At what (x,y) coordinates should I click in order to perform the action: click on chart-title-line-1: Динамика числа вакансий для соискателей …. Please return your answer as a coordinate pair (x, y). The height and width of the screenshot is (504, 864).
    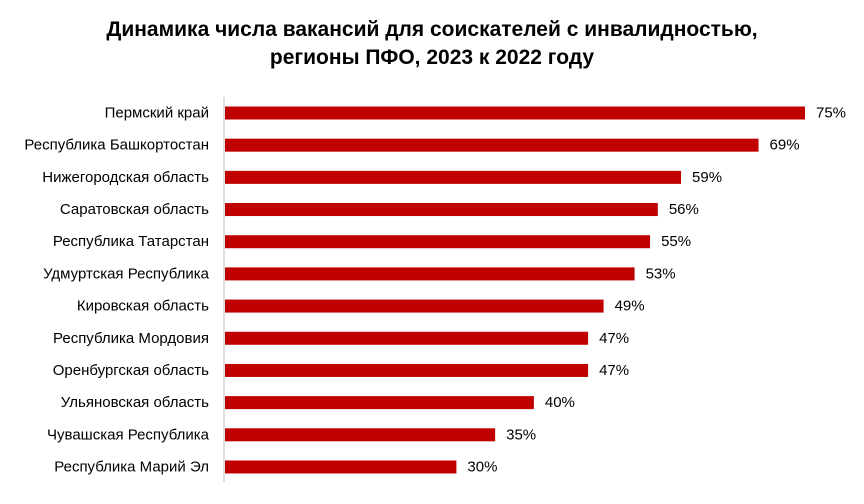
    Looking at the image, I should click on (432, 29).